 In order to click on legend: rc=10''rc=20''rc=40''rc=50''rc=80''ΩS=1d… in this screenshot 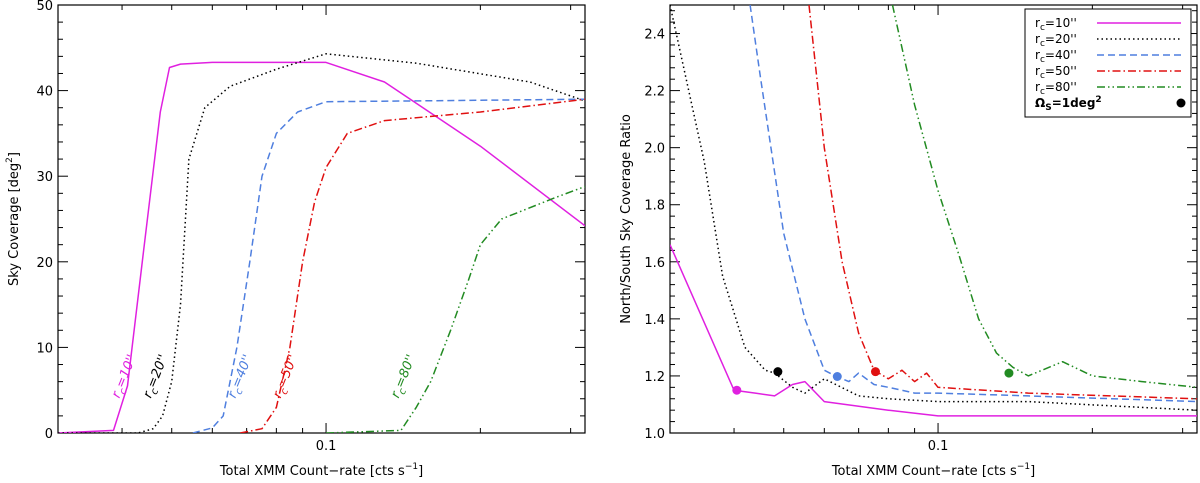, I will do `click(1108, 63)`.